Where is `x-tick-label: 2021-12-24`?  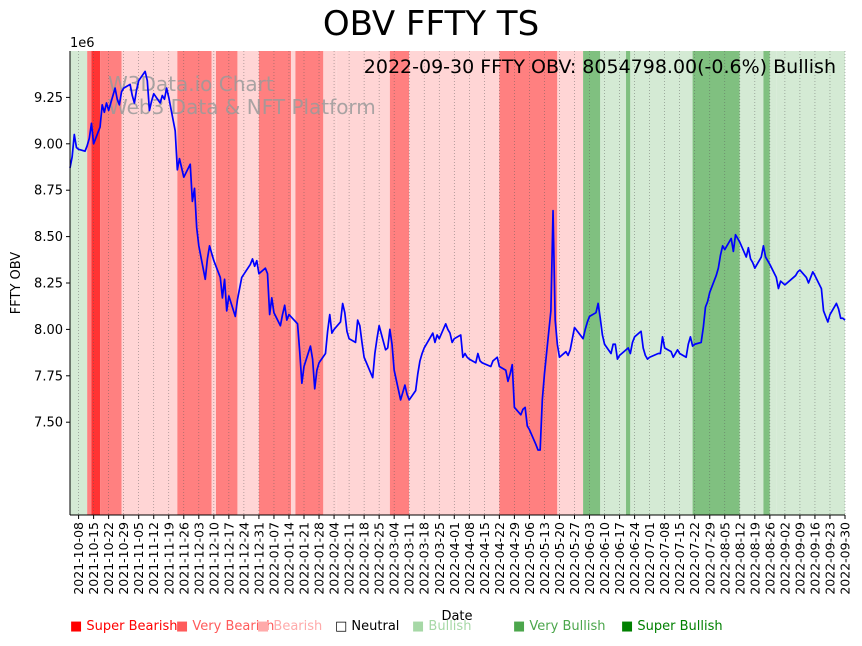 x-tick-label: 2021-12-24 is located at coordinates (243, 558).